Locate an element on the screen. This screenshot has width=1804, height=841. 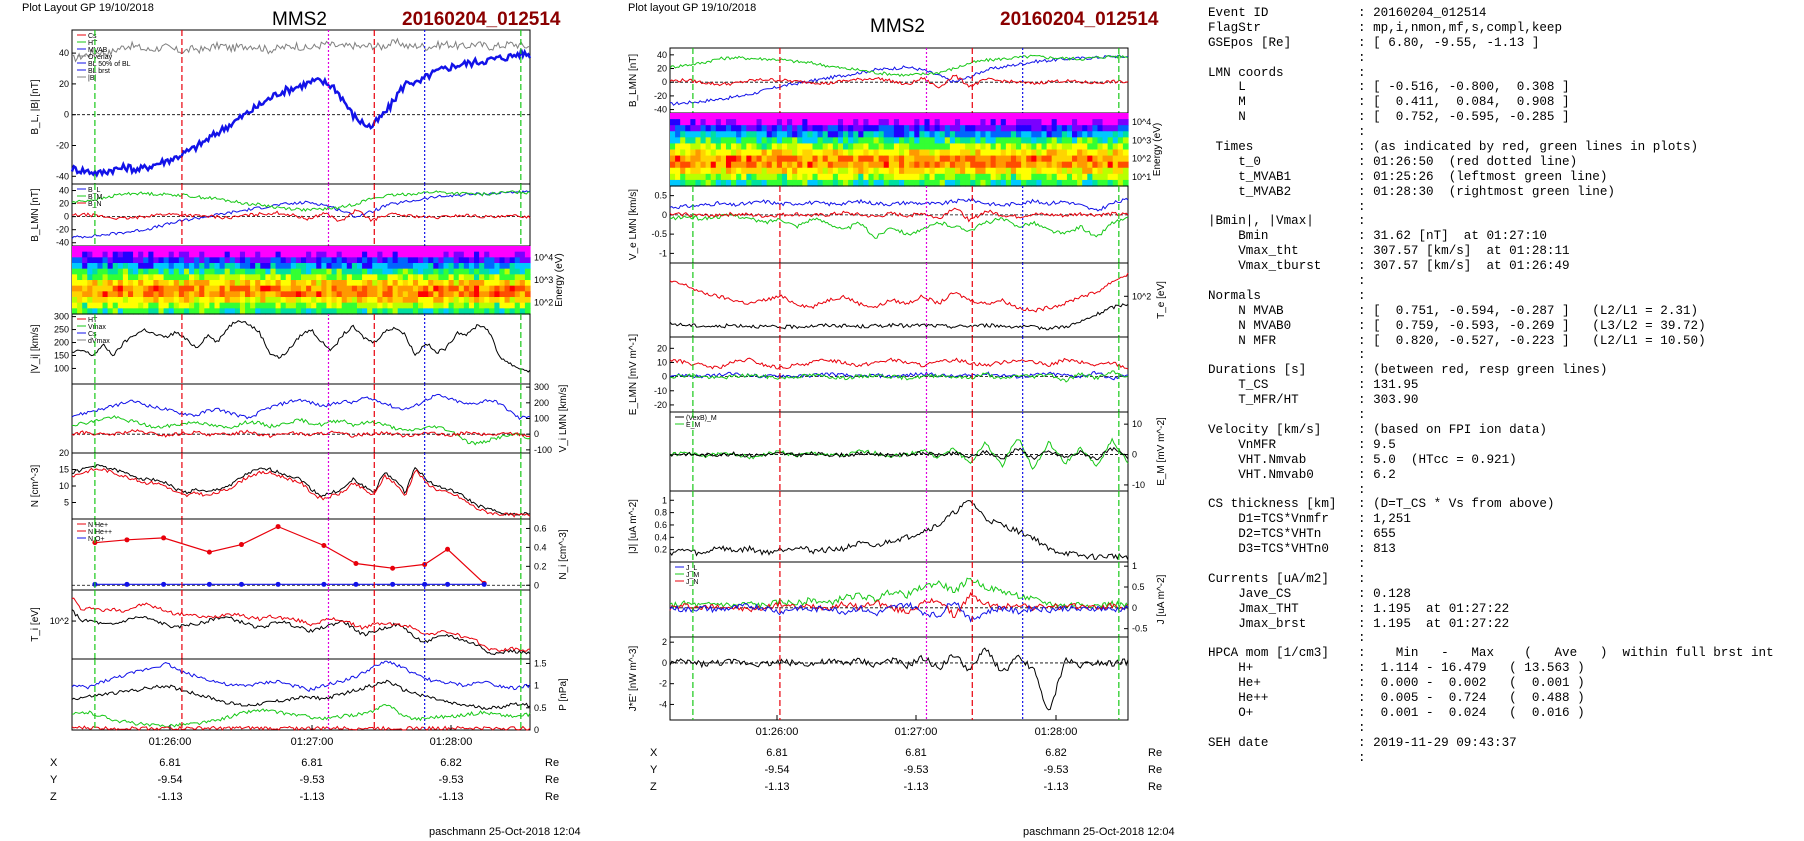
tick-label: 100 is located at coordinates (541, 419).